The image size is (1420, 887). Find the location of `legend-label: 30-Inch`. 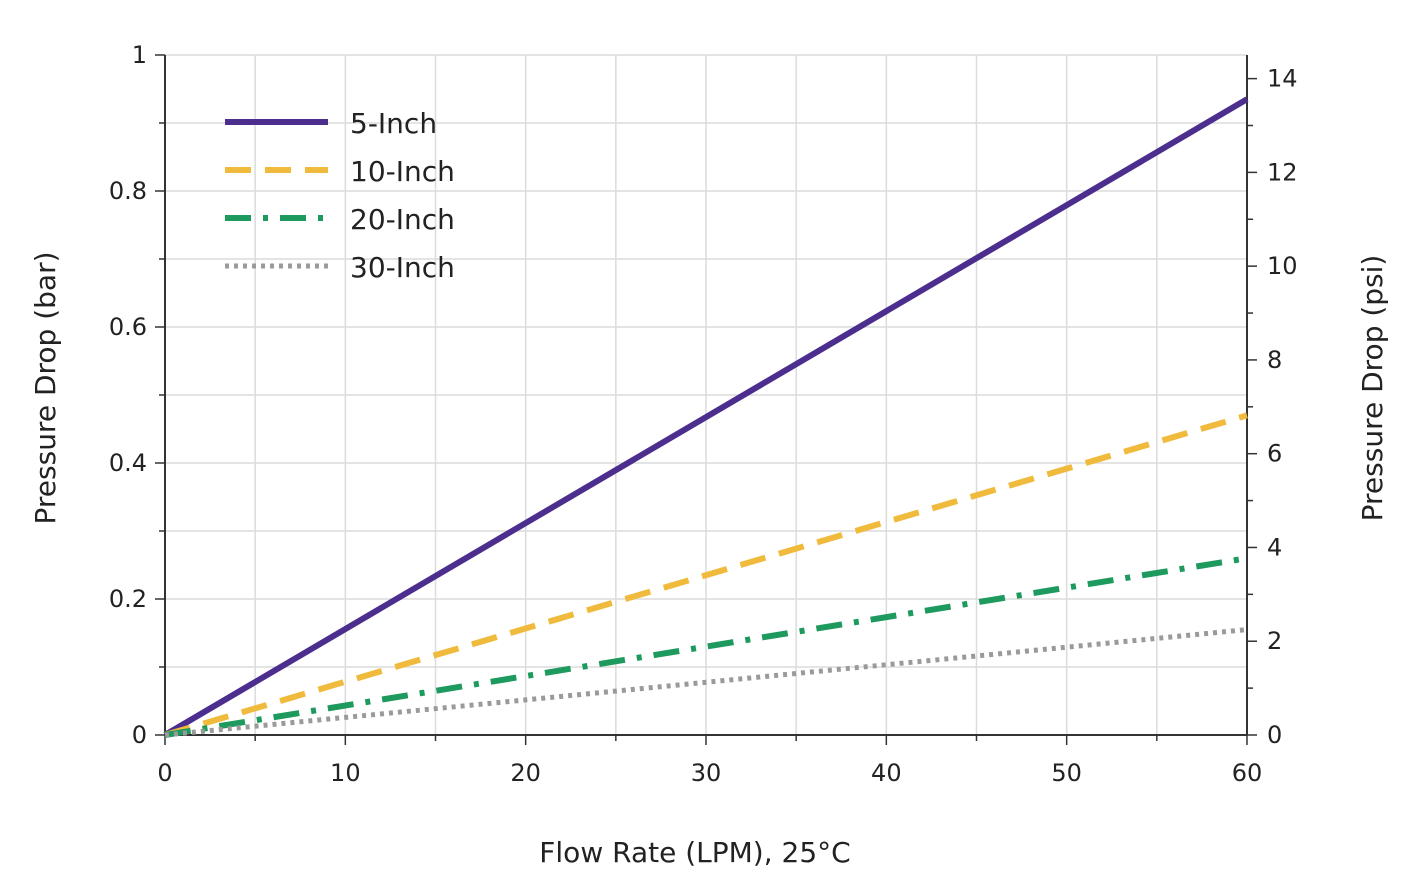

legend-label: 30-Inch is located at coordinates (402, 267).